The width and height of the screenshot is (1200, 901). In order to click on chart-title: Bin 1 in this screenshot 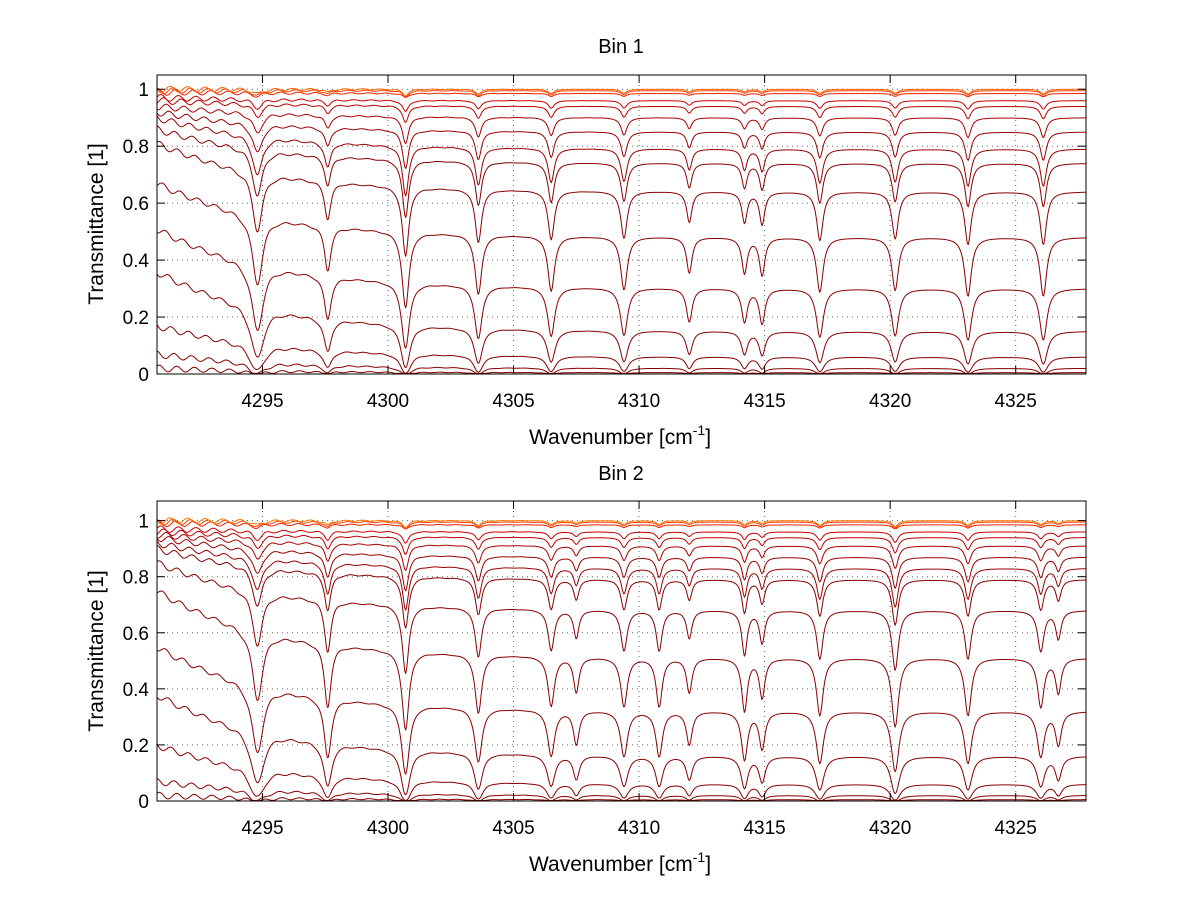, I will do `click(621, 47)`.